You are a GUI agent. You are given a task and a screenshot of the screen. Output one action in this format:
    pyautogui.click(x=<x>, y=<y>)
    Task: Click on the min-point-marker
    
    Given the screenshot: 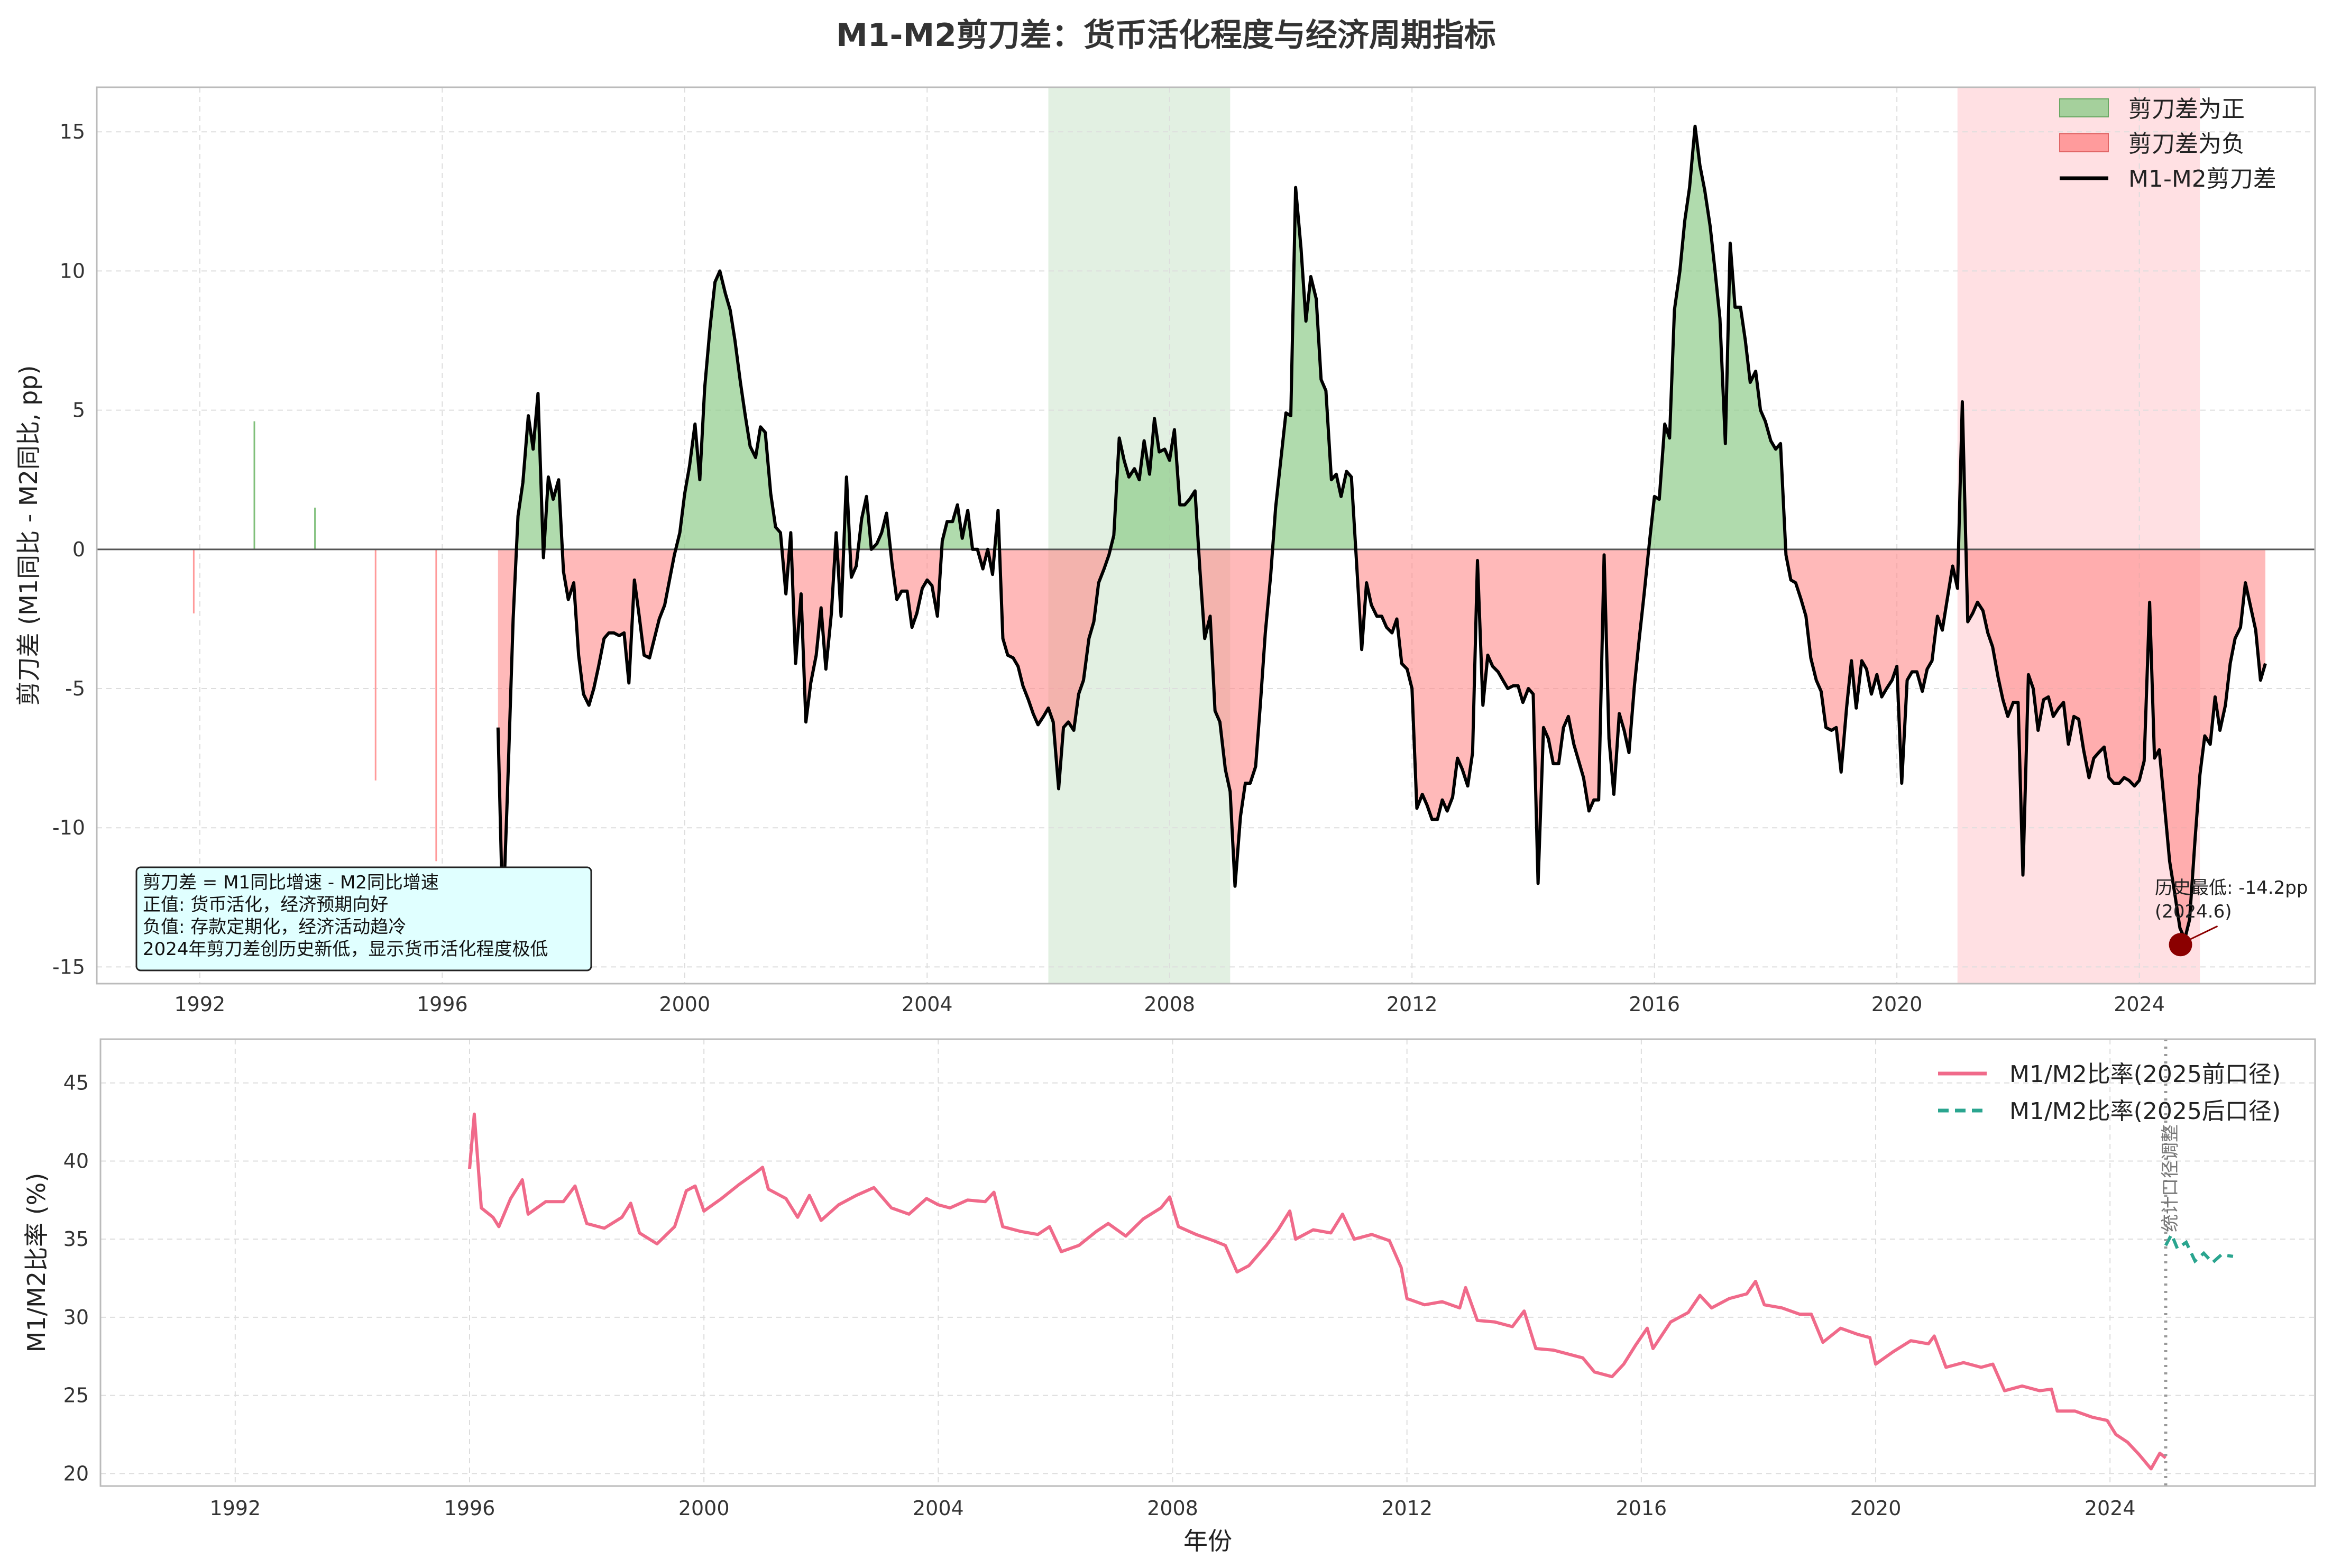 What is the action you would take?
    pyautogui.click(x=2180, y=945)
    